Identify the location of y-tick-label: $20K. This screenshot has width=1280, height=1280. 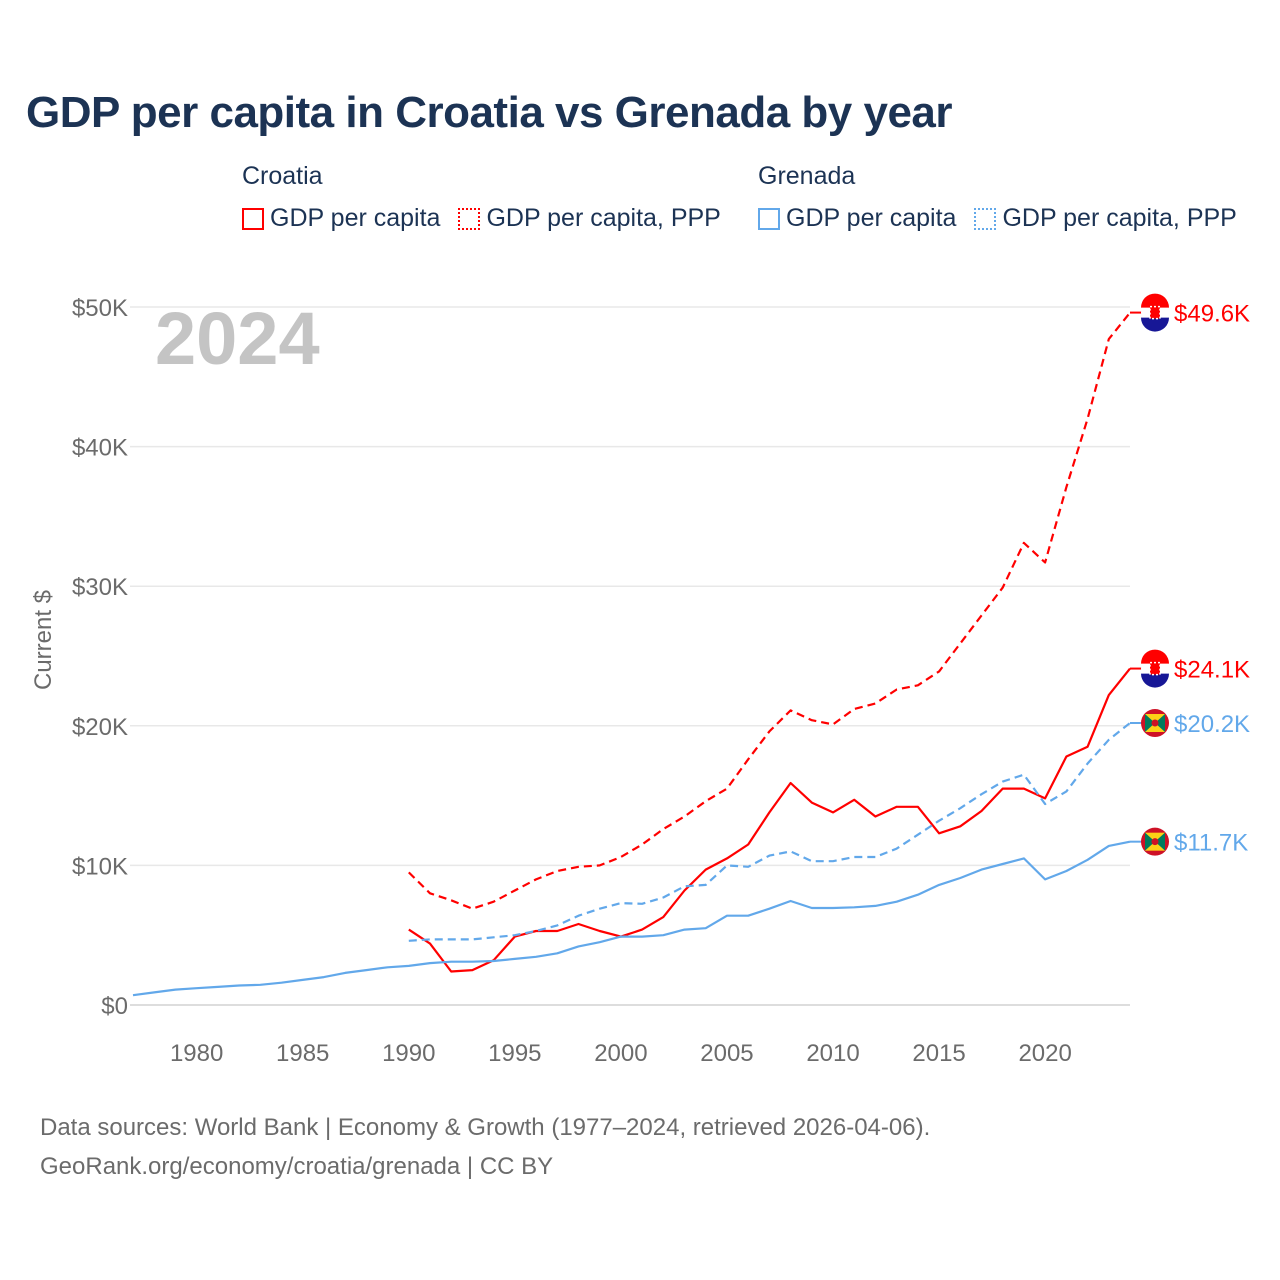
(100, 727).